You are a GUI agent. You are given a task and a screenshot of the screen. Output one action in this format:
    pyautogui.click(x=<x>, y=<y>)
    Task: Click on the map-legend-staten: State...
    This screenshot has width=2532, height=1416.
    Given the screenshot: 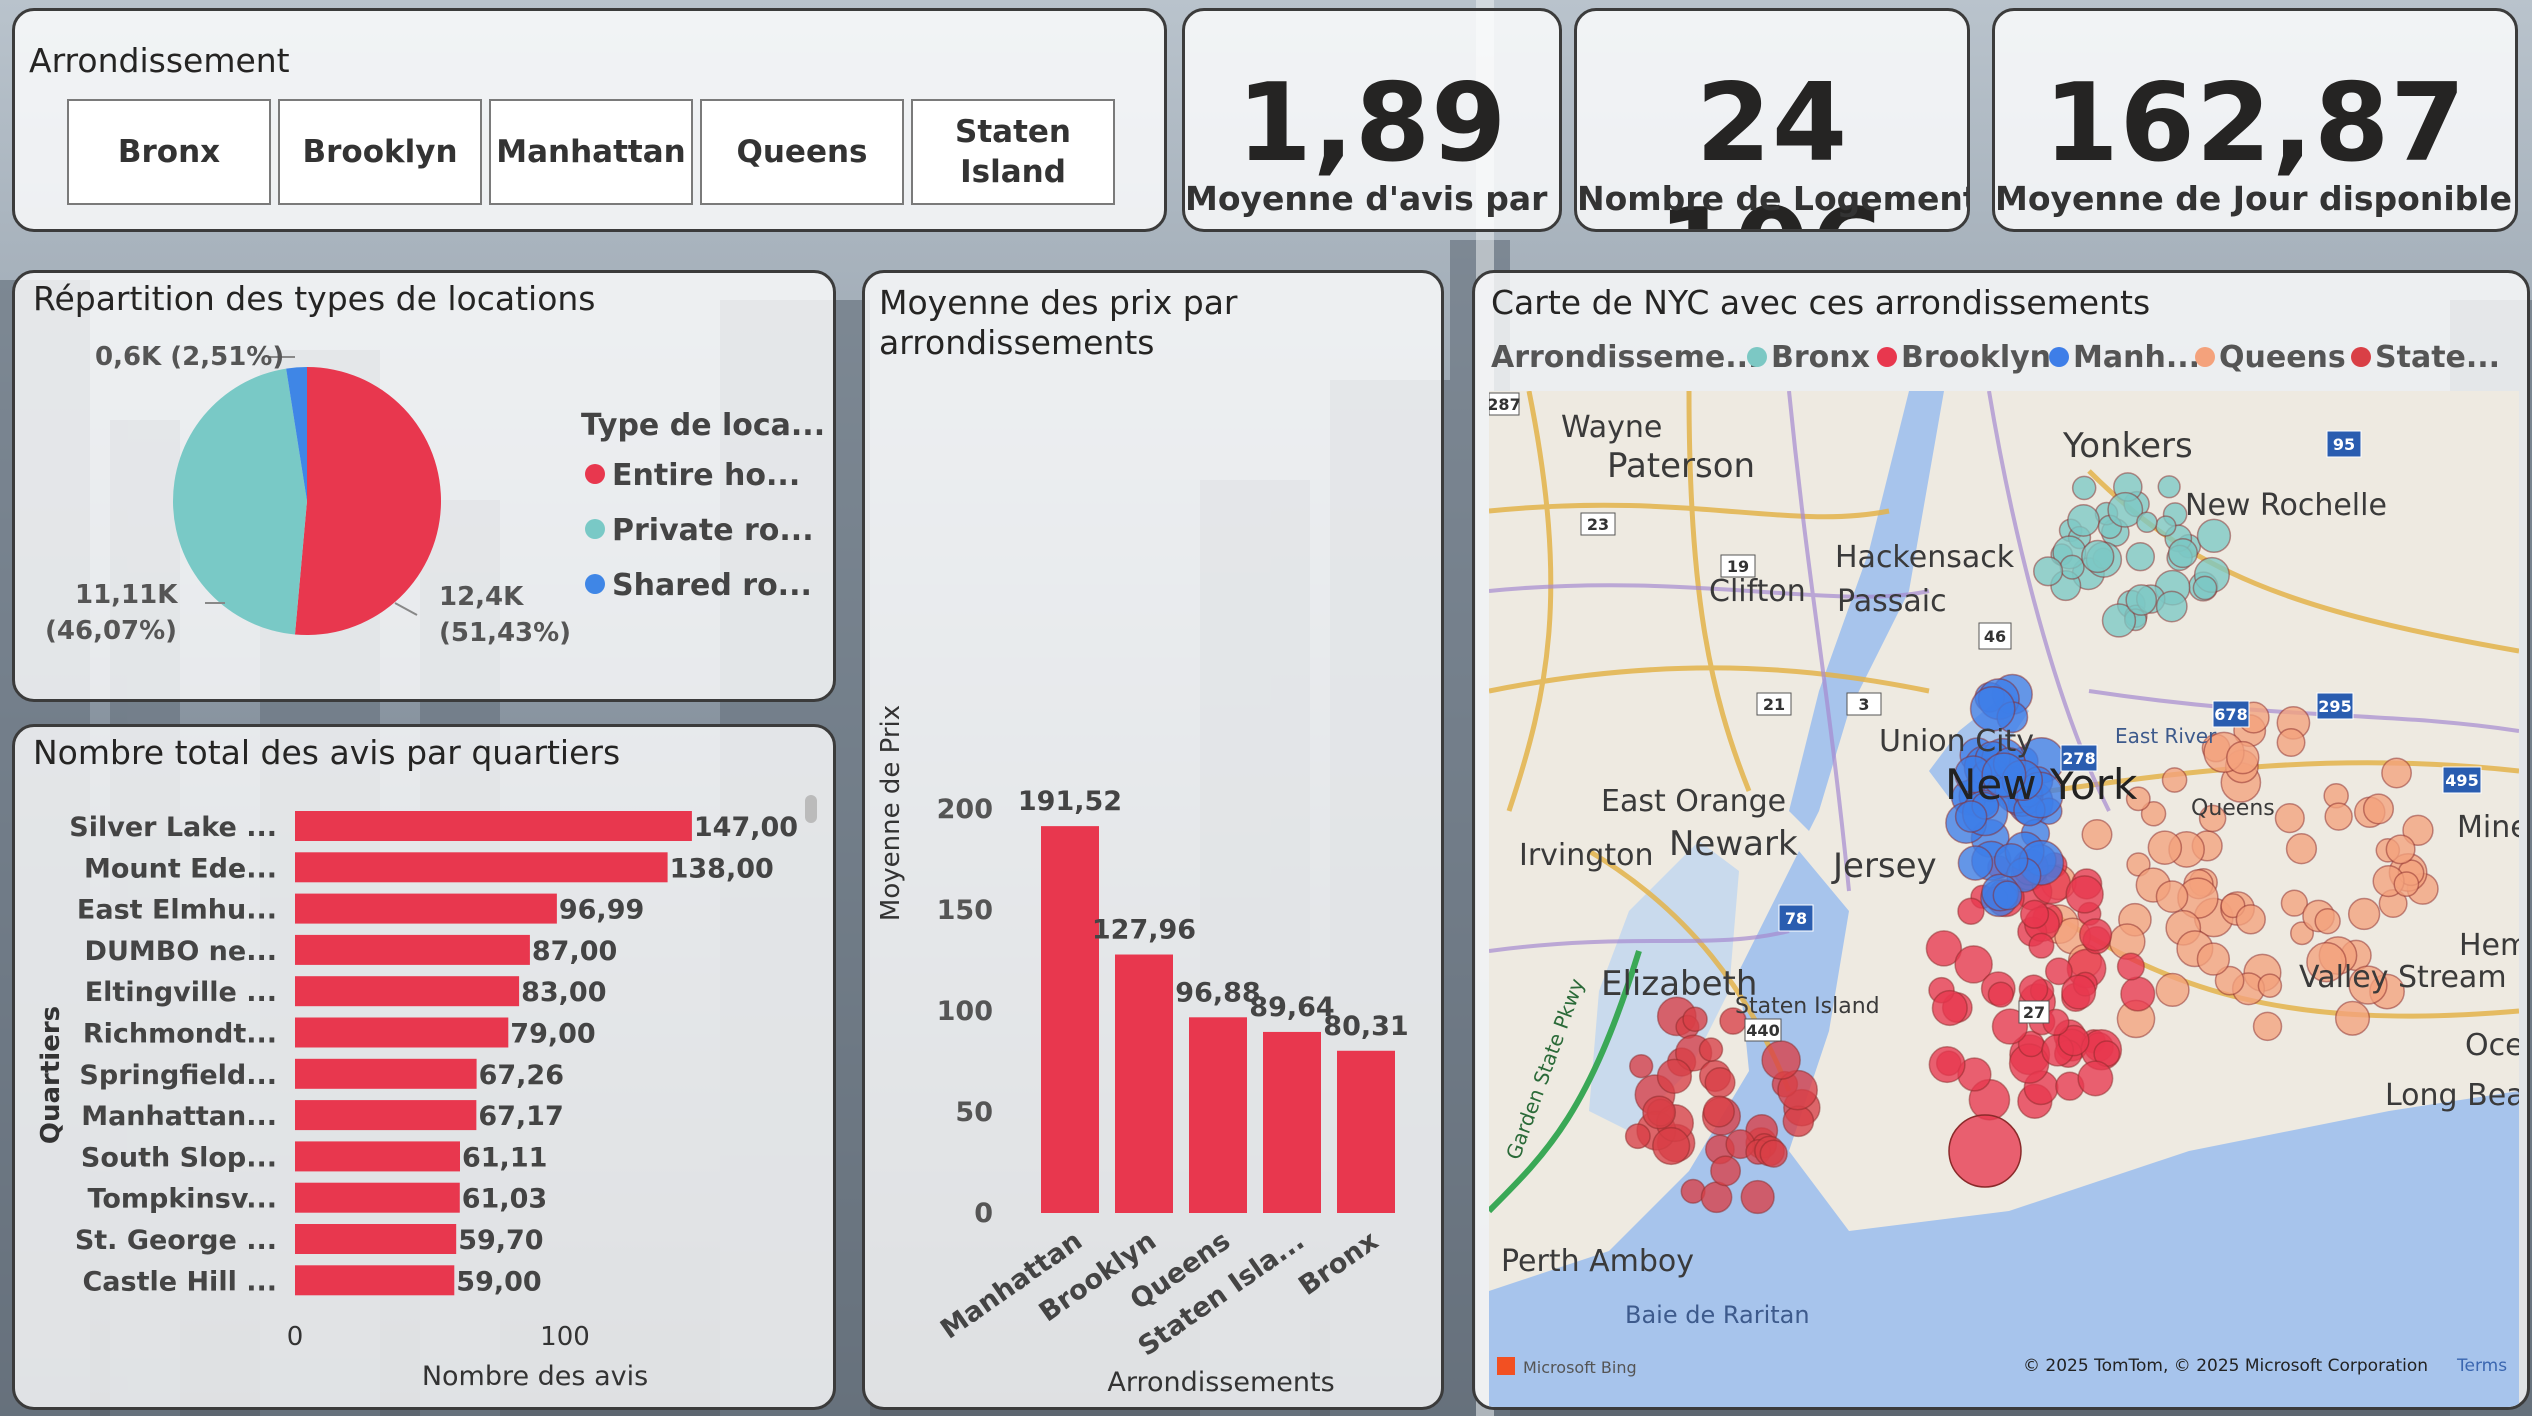 What is the action you would take?
    pyautogui.click(x=2437, y=357)
    